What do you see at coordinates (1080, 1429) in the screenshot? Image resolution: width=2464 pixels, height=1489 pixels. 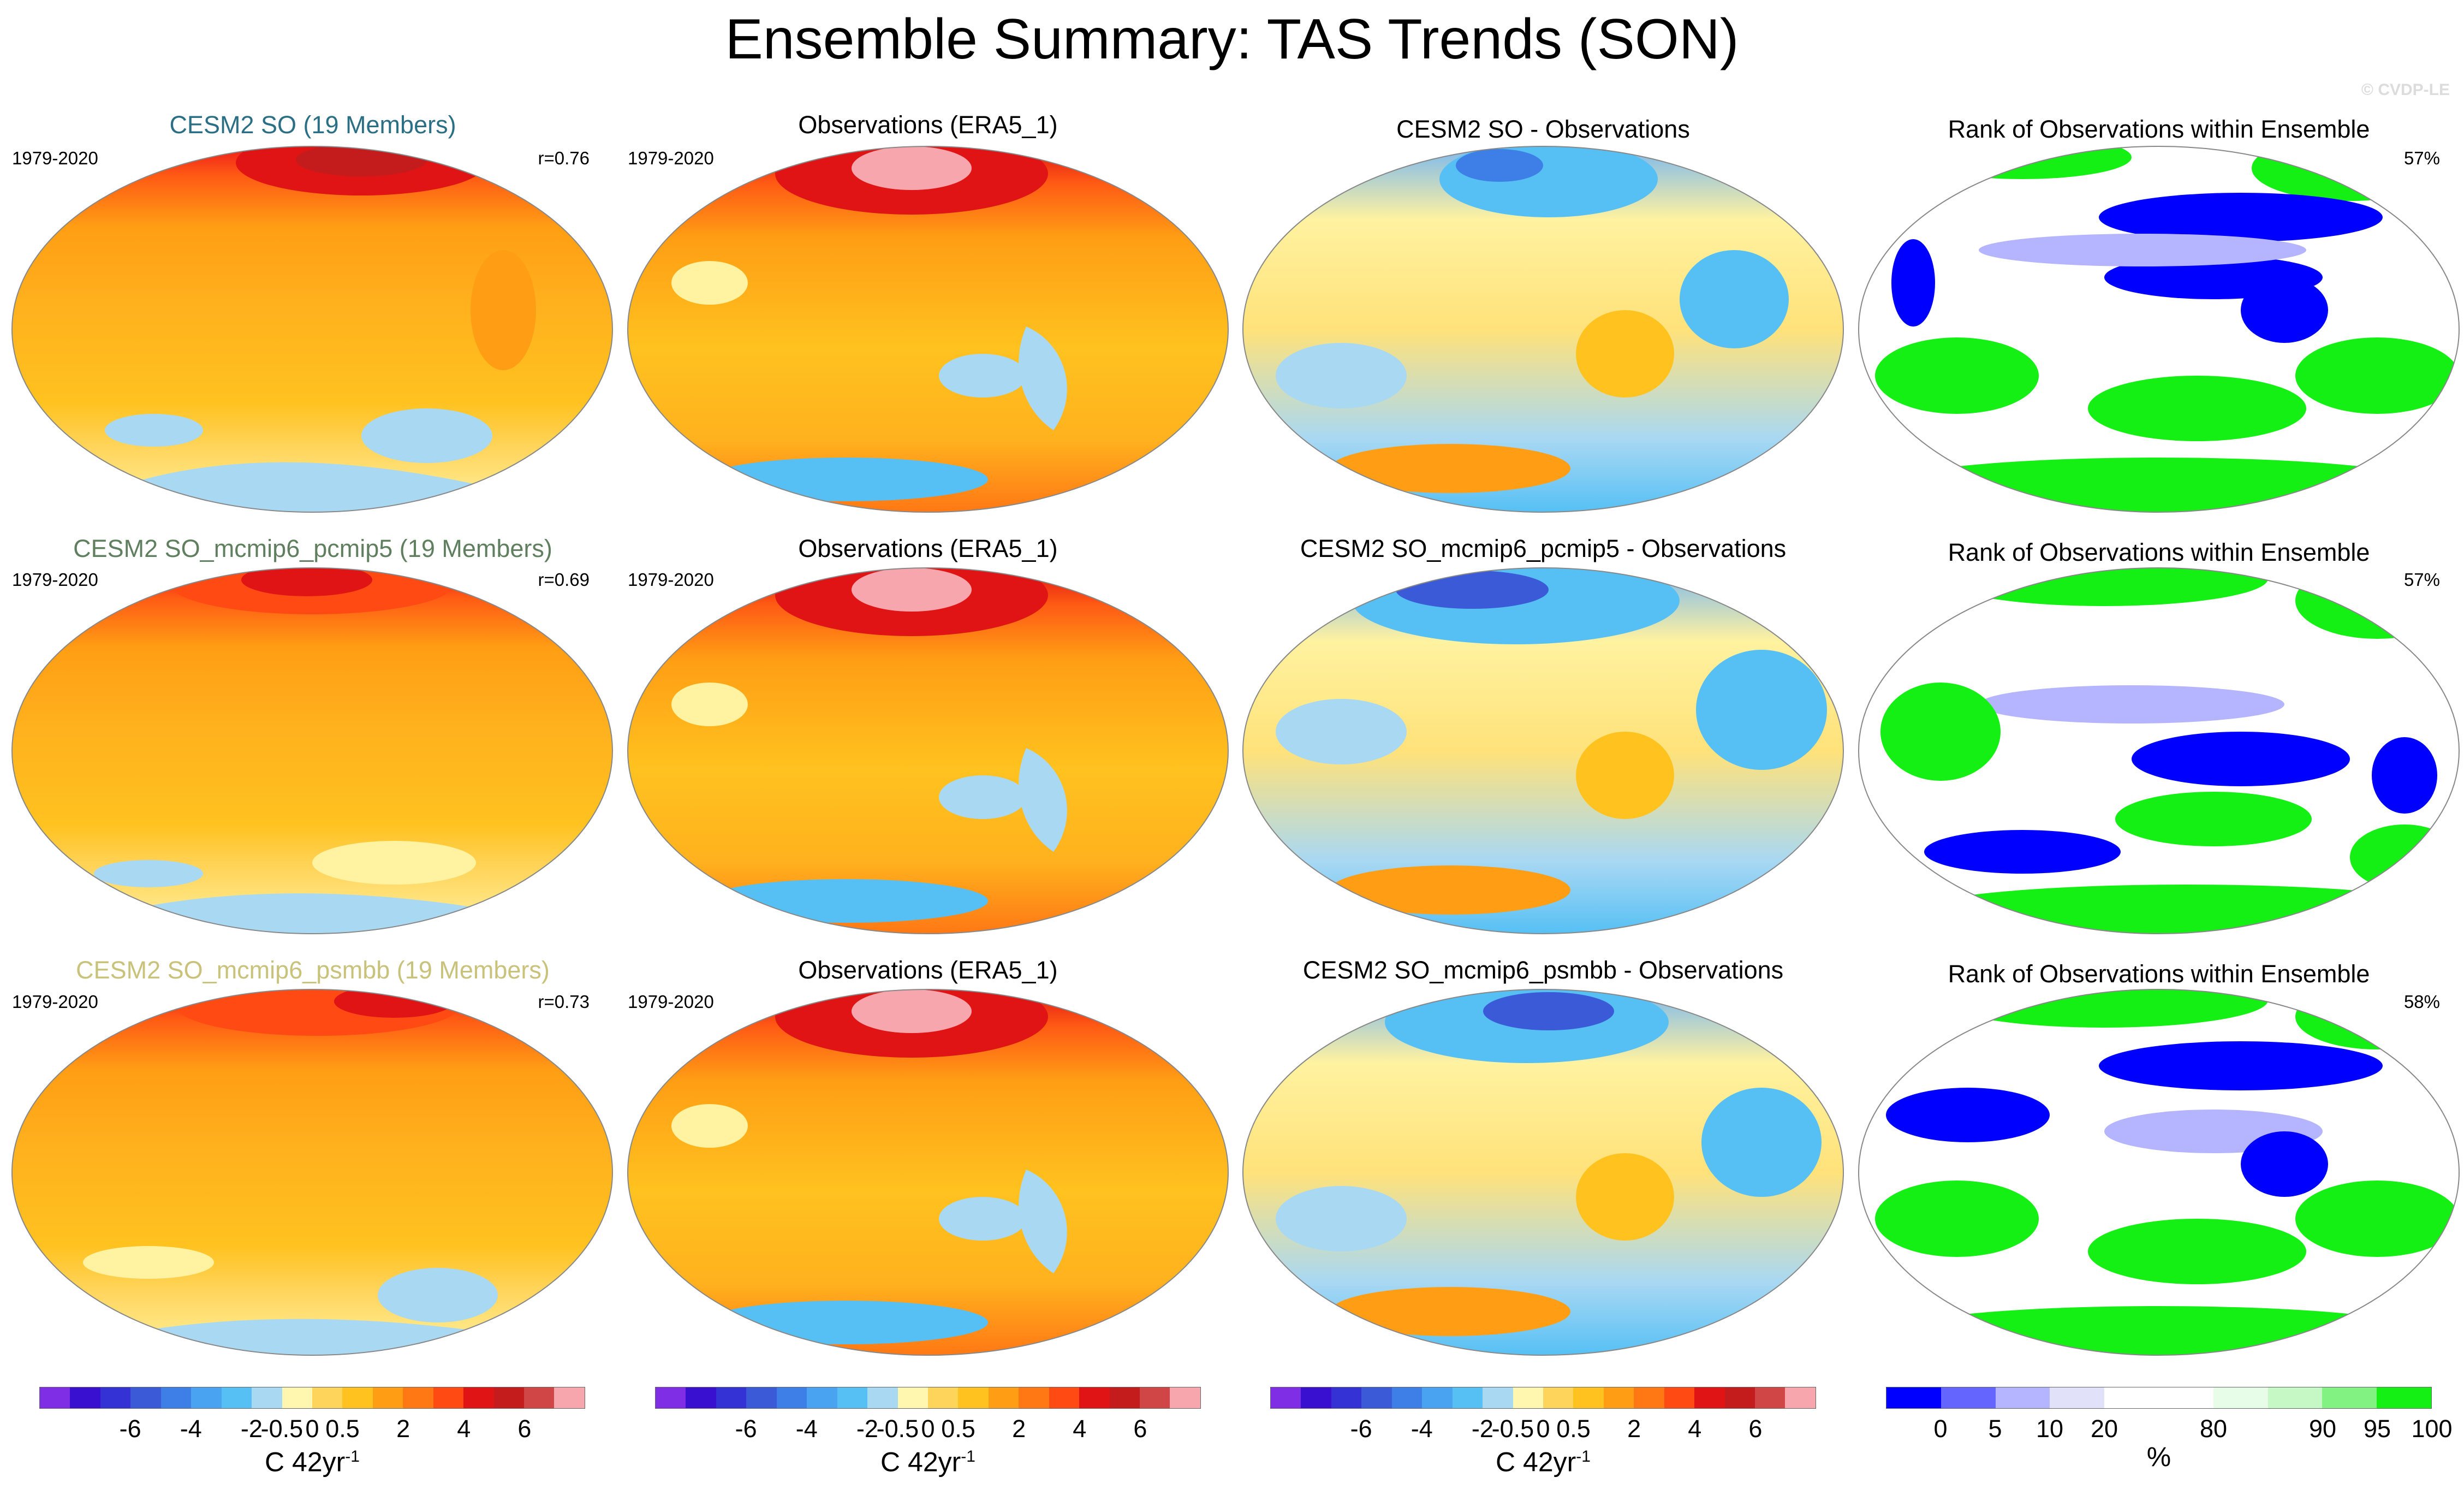 I see `colorbar-tick-label: 4` at bounding box center [1080, 1429].